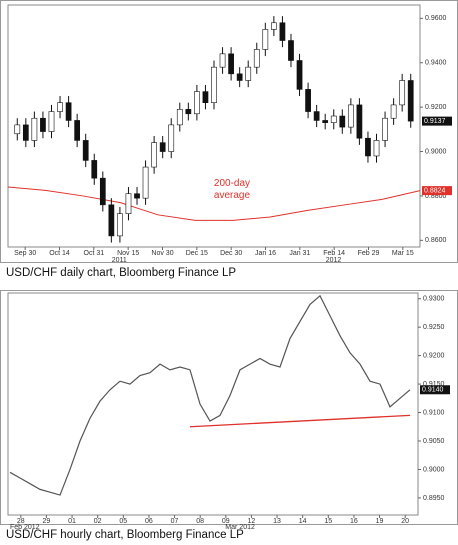  I want to click on annotation: 200-day average, so click(232, 189).